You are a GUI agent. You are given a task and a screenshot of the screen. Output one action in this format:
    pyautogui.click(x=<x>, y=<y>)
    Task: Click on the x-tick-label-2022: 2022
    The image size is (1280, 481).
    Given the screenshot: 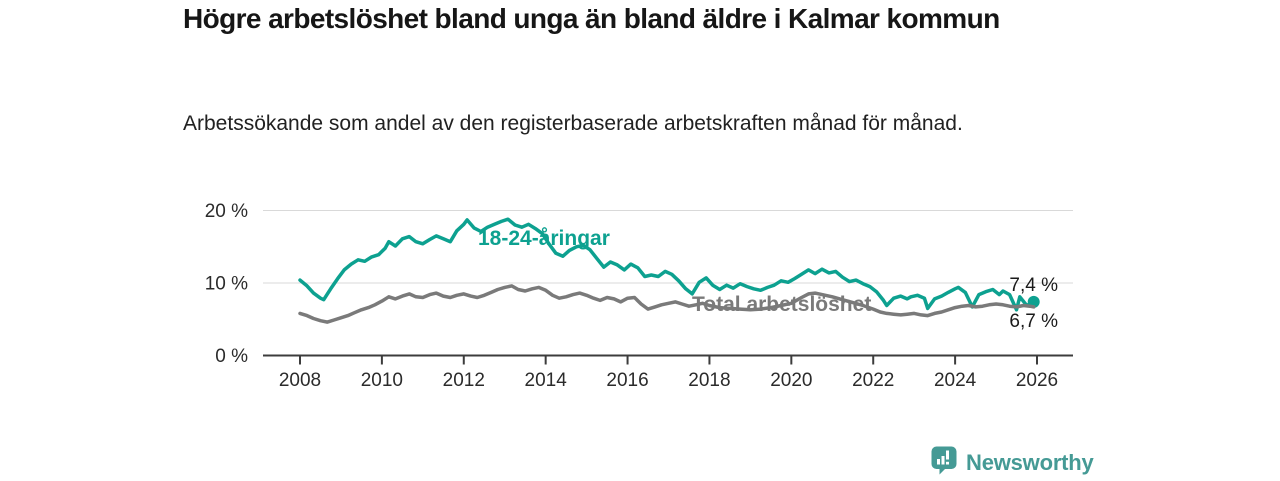 What is the action you would take?
    pyautogui.click(x=873, y=380)
    